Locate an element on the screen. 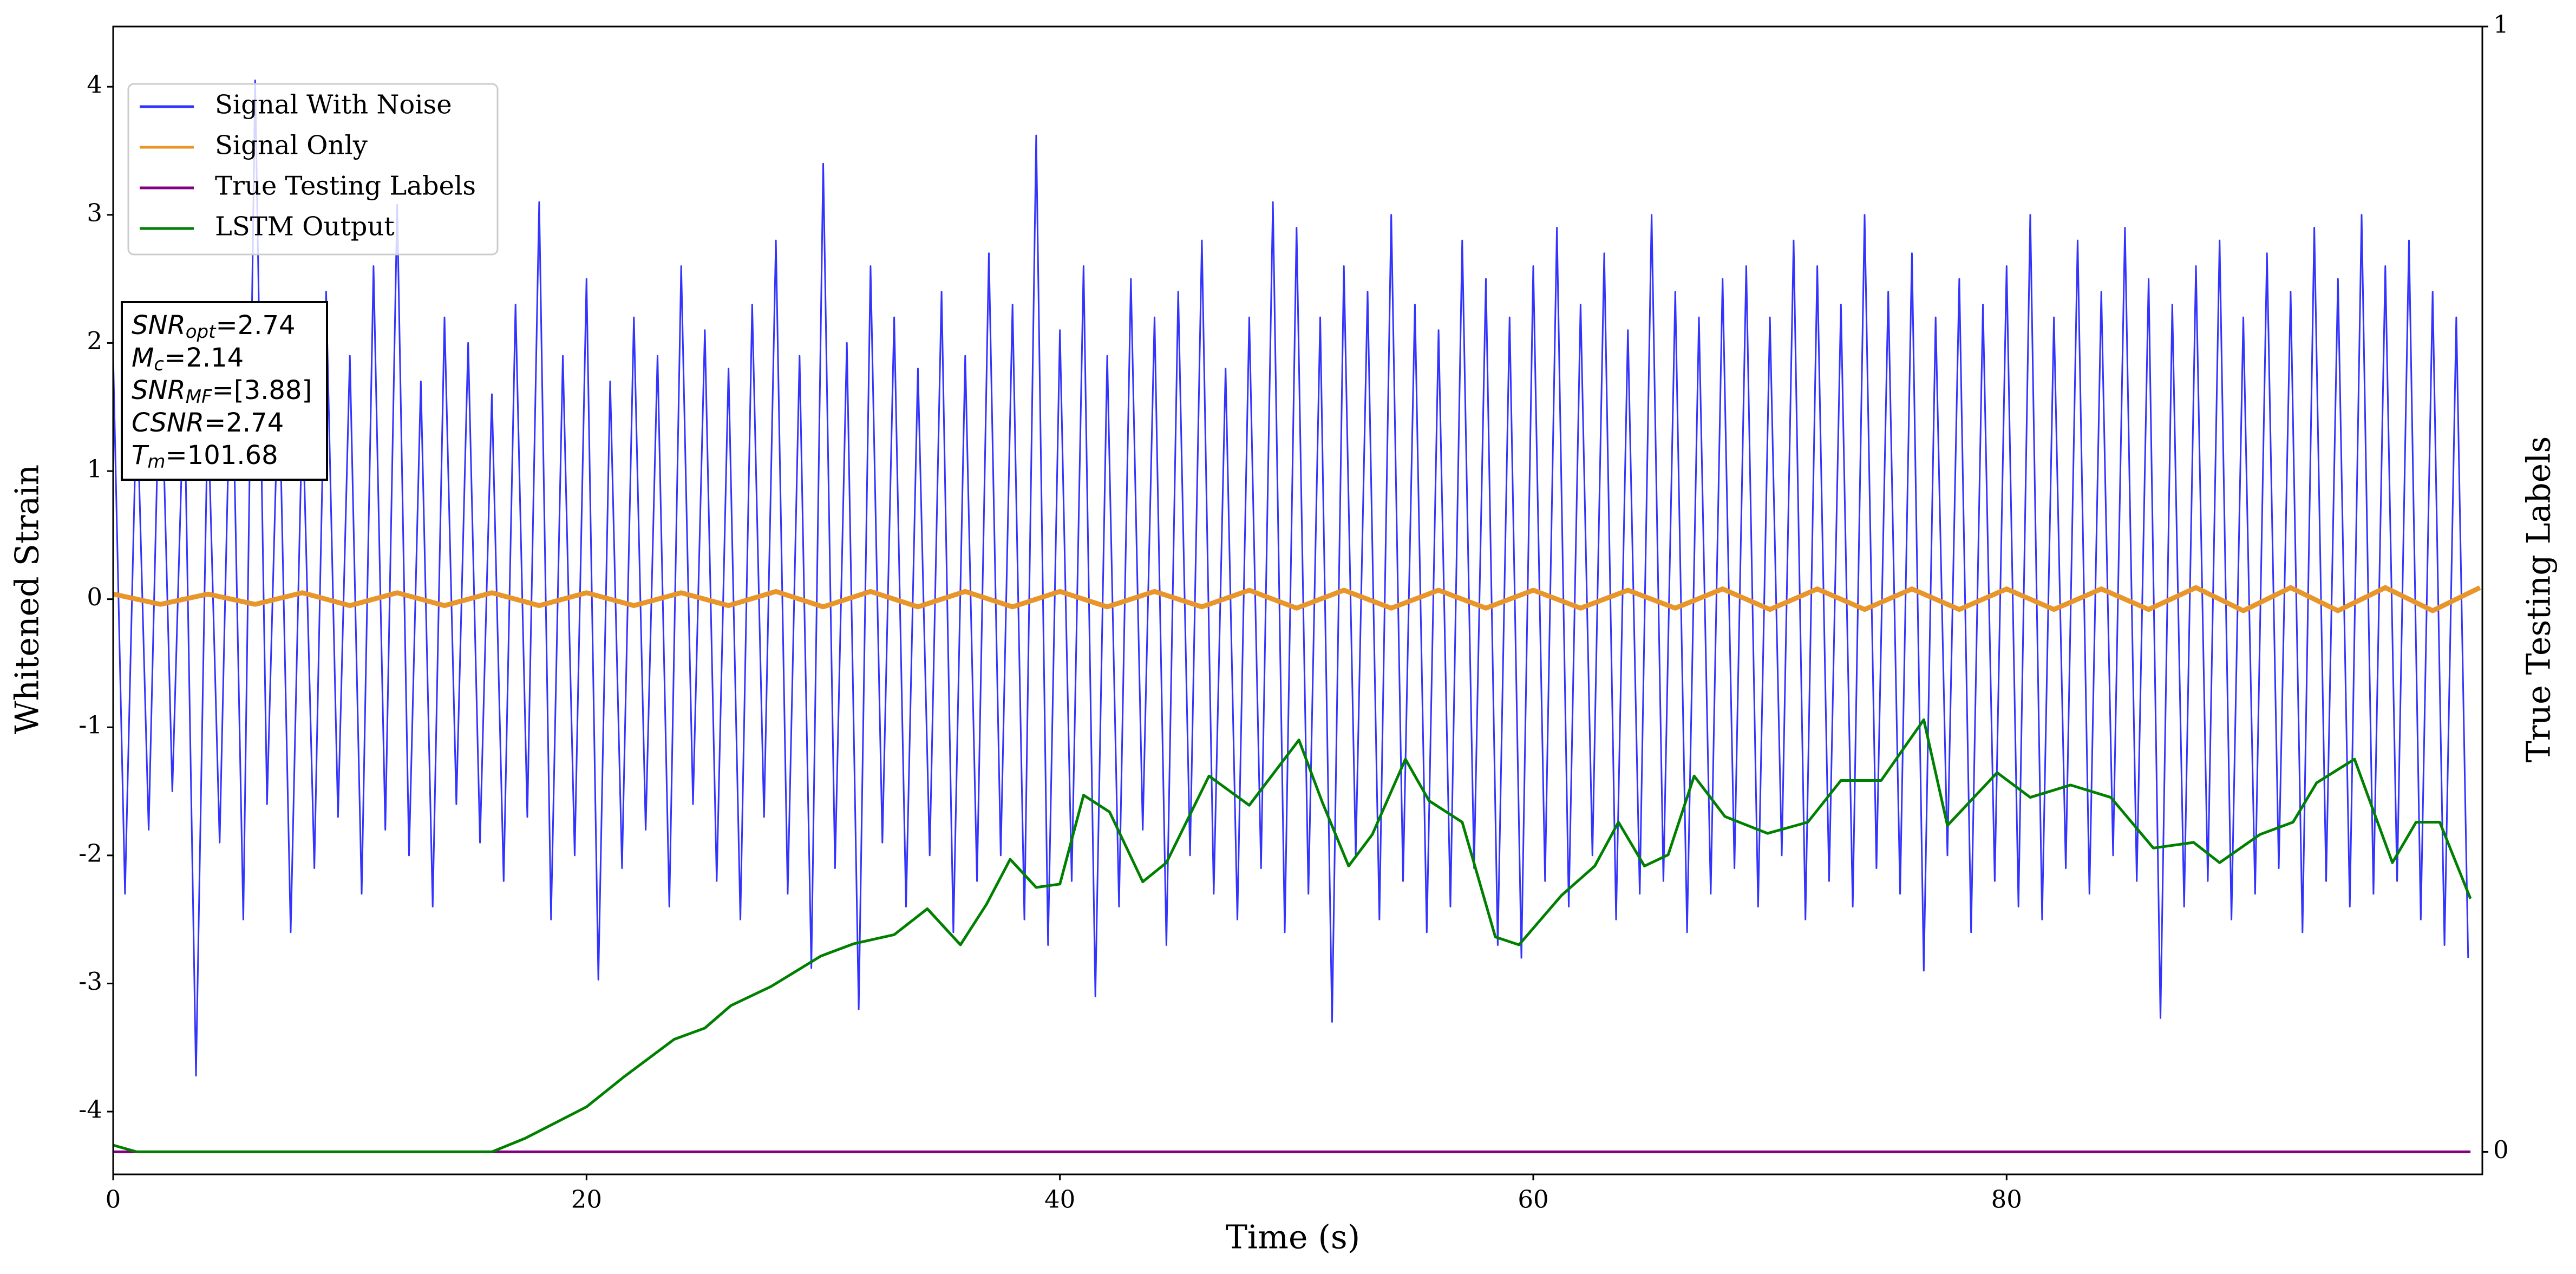  y-tick-label: 1 is located at coordinates (94, 469).